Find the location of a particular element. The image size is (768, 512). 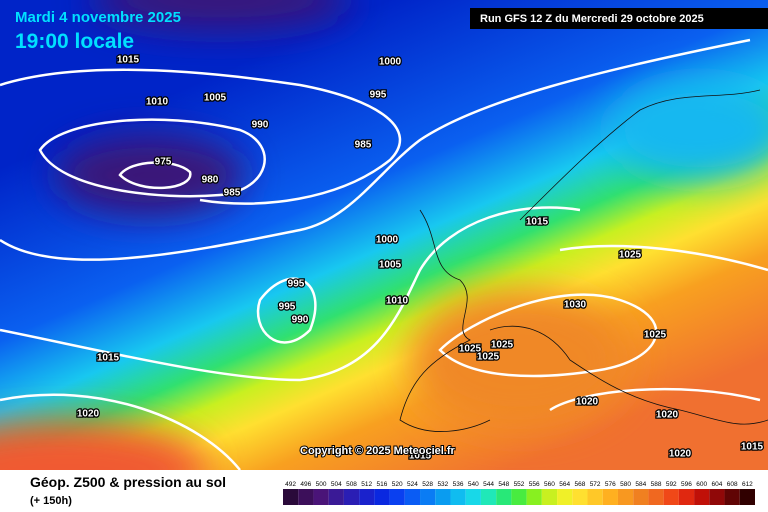

colorbar-label: 520 is located at coordinates (397, 484).